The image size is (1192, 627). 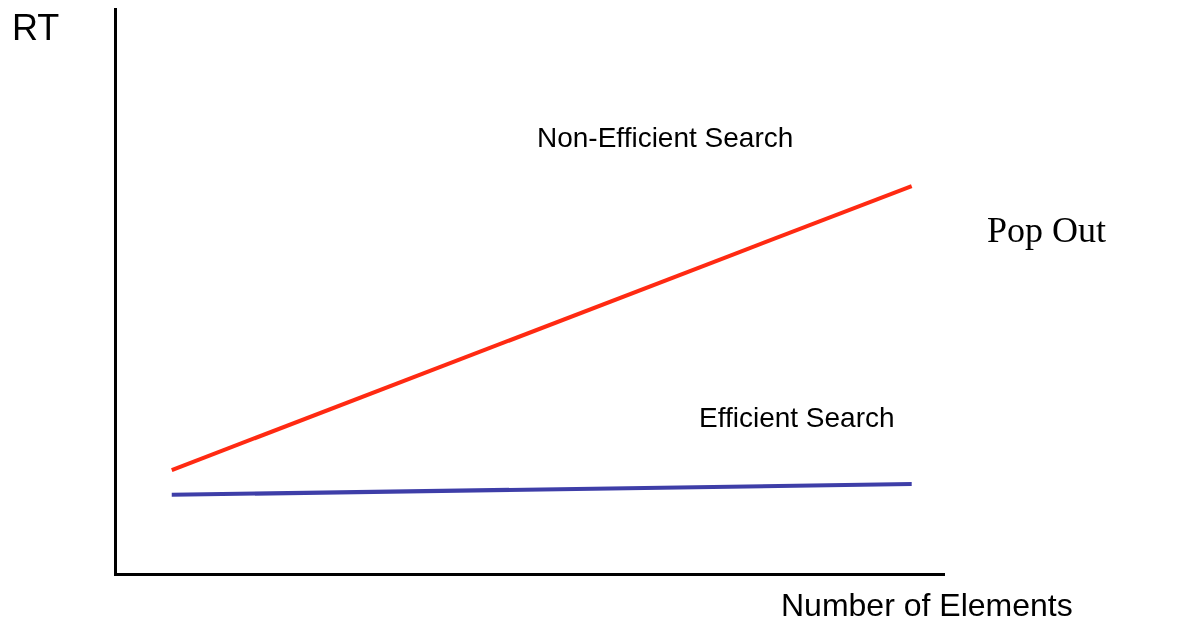 I want to click on text: Non-Efficient Search, so click(x=665, y=137).